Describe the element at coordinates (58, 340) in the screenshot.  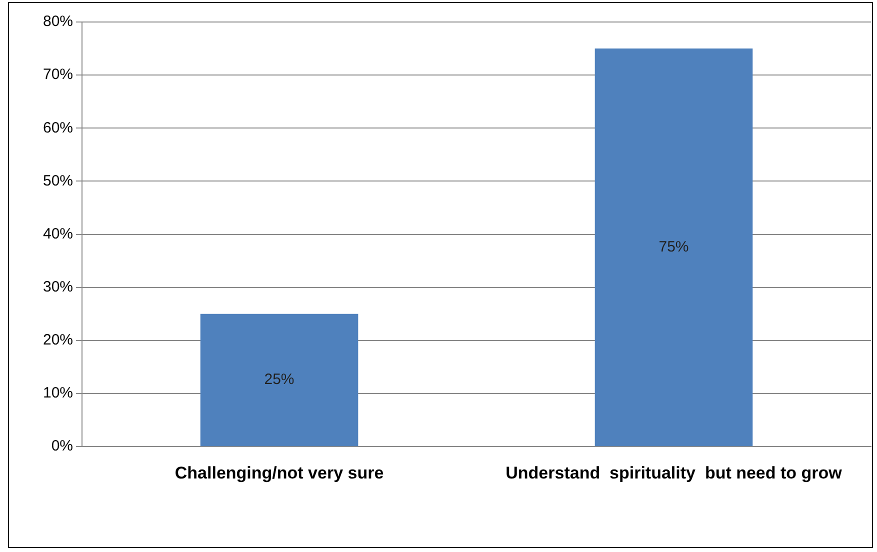
I see `y-tick-label: 20%` at that location.